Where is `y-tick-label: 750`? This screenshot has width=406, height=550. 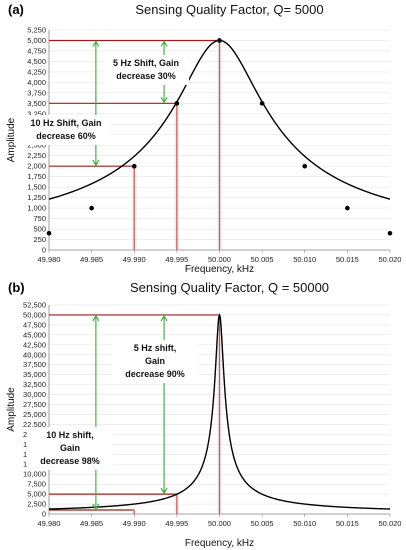 y-tick-label: 750 is located at coordinates (39, 218).